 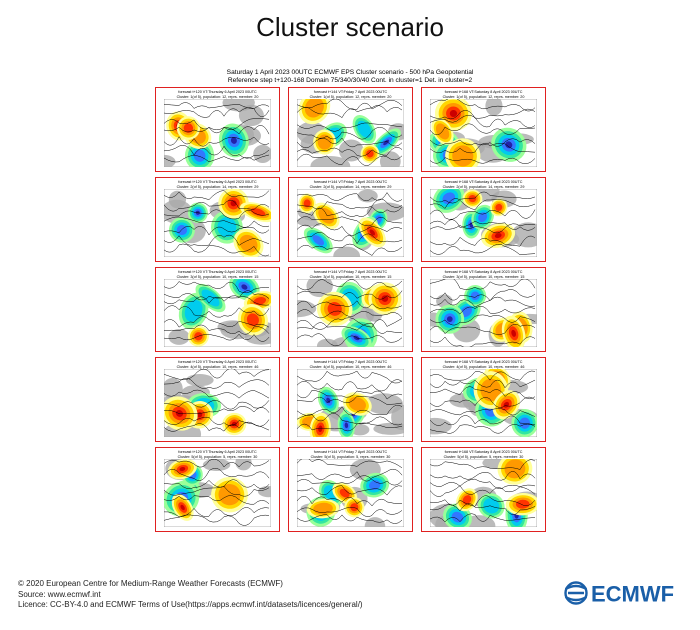 I want to click on footer-line: Source: www.ecmwf.int, so click(x=59, y=594).